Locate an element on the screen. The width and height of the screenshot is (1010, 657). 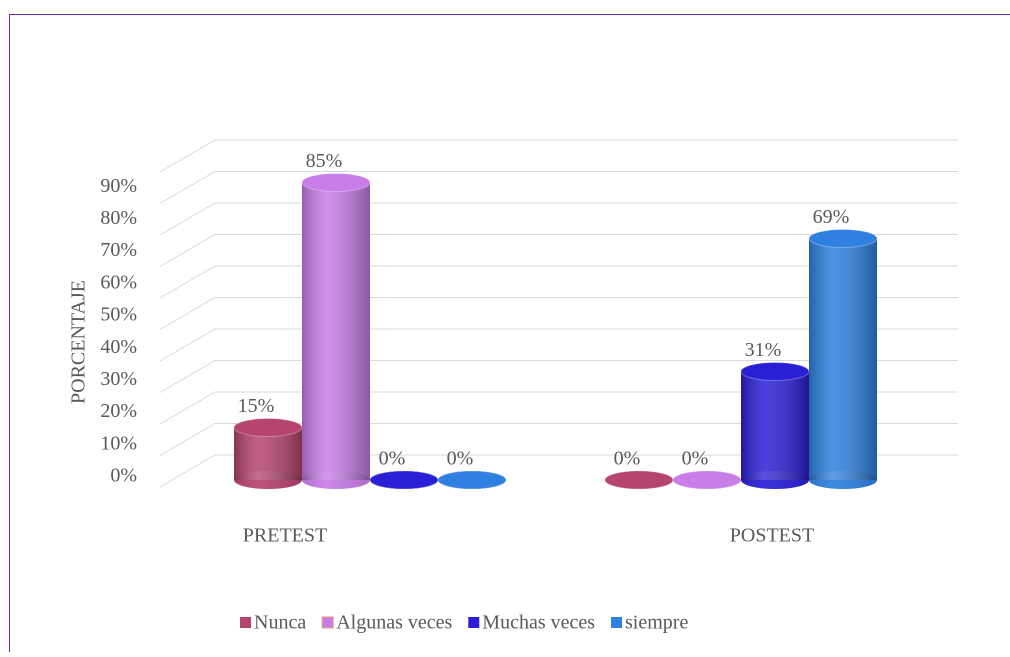
legend-label: siempre is located at coordinates (656, 623).